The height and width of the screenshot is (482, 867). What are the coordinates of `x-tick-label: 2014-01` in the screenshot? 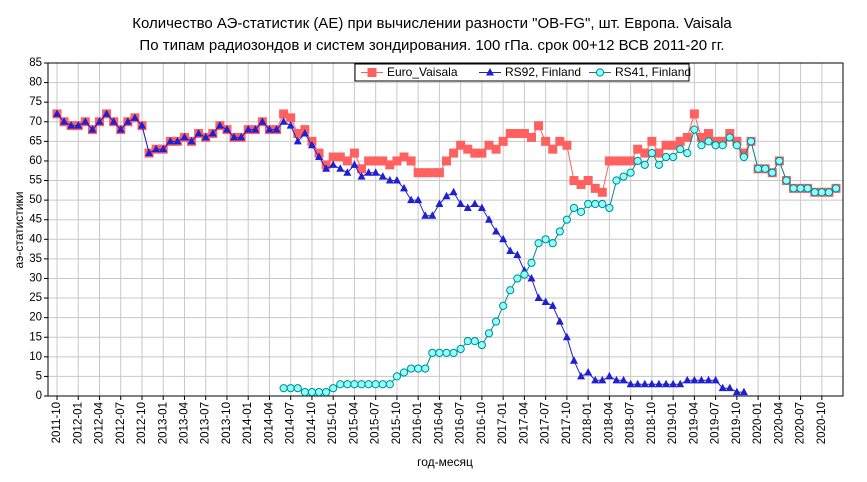 It's located at (248, 423).